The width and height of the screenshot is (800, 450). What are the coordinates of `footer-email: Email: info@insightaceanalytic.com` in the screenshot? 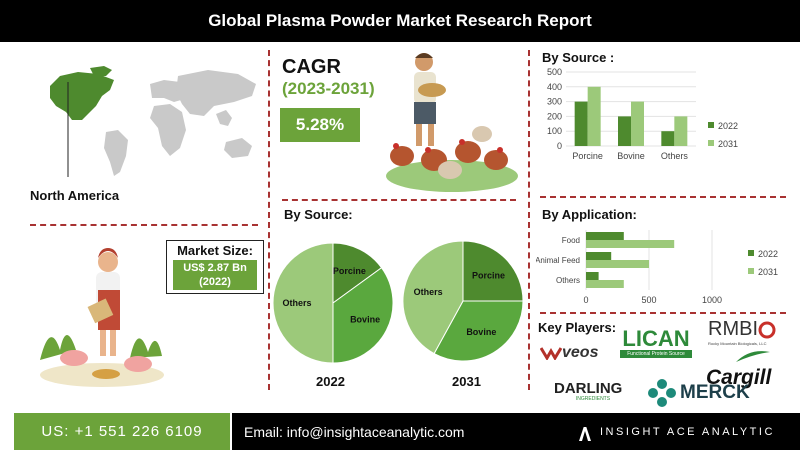 It's located at (401, 431).